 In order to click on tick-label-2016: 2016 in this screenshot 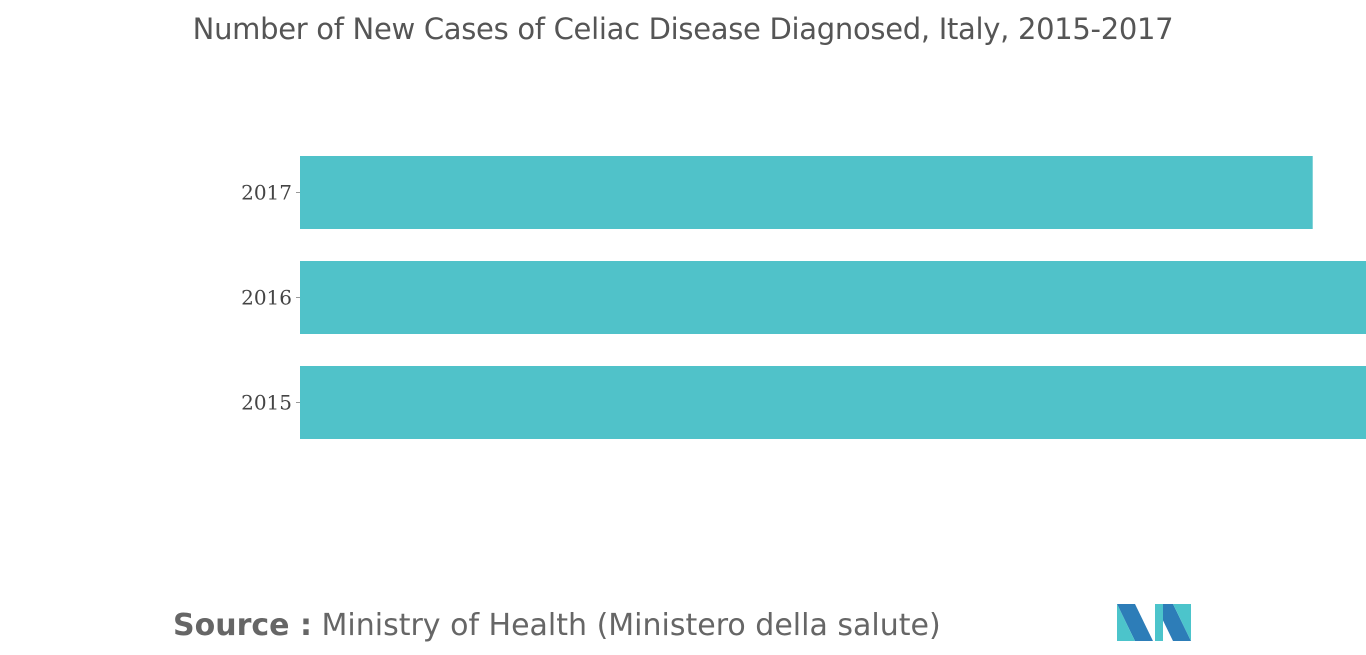, I will do `click(266, 298)`.